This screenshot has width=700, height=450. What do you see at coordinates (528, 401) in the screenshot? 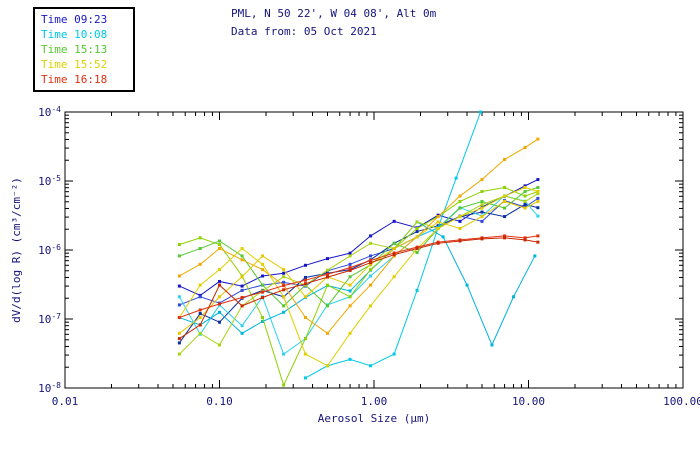
I see `svg-text: 10.00` at bounding box center [528, 401].